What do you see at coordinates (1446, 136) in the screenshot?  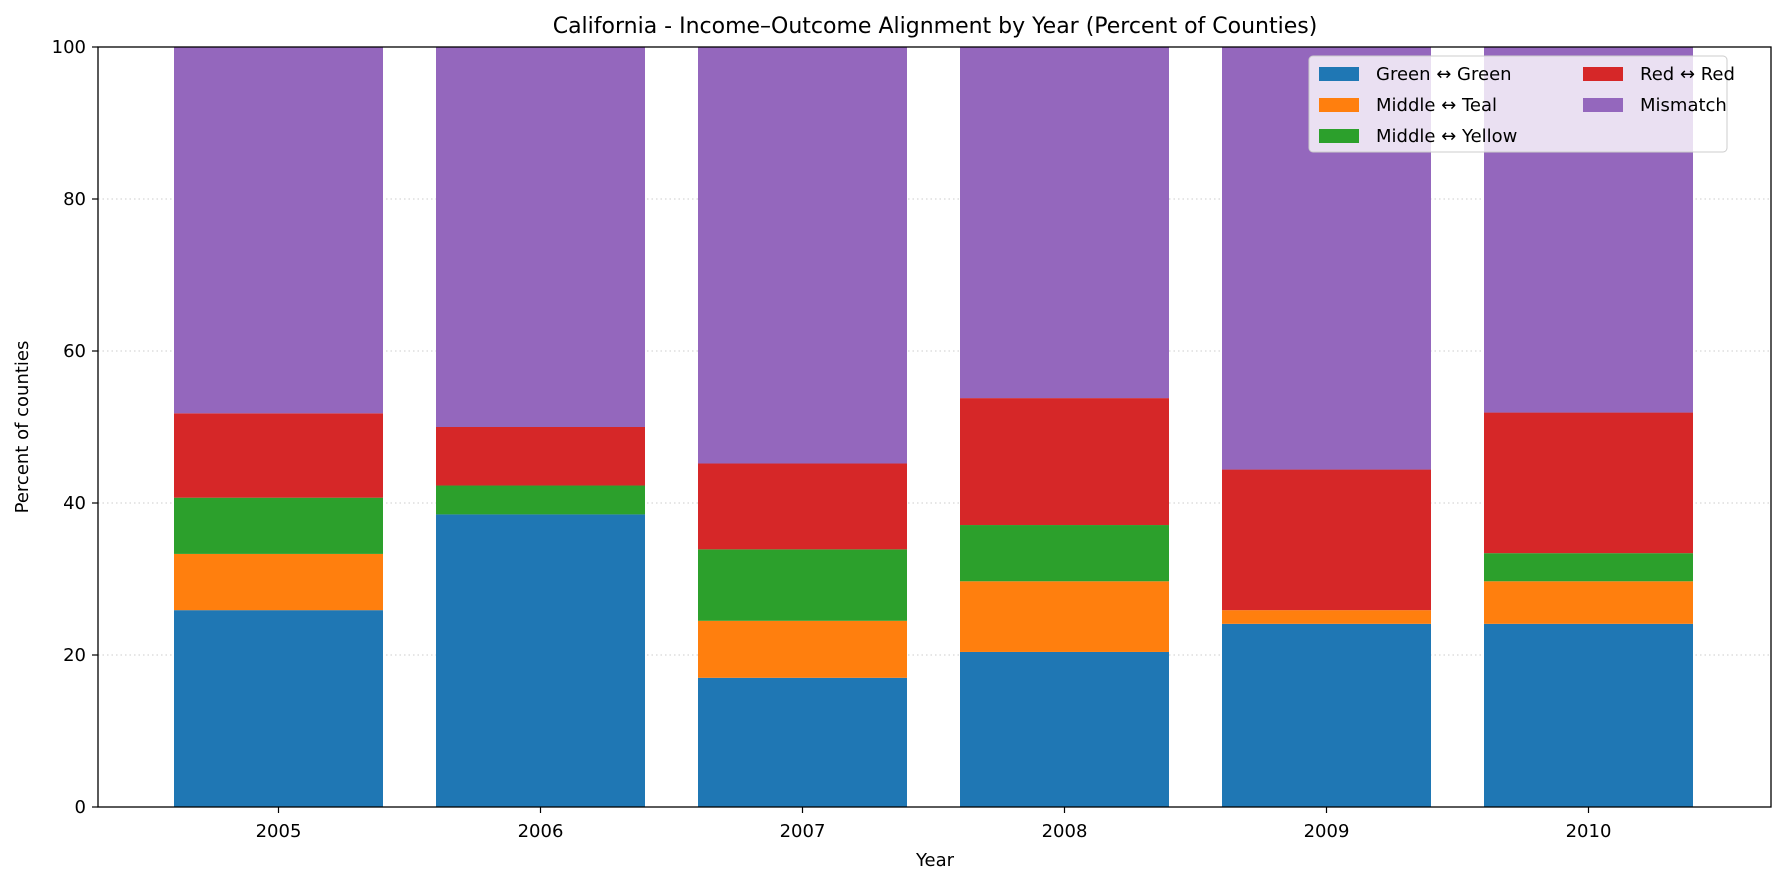 I see `legend-label: Middle ↔ Yellow` at bounding box center [1446, 136].